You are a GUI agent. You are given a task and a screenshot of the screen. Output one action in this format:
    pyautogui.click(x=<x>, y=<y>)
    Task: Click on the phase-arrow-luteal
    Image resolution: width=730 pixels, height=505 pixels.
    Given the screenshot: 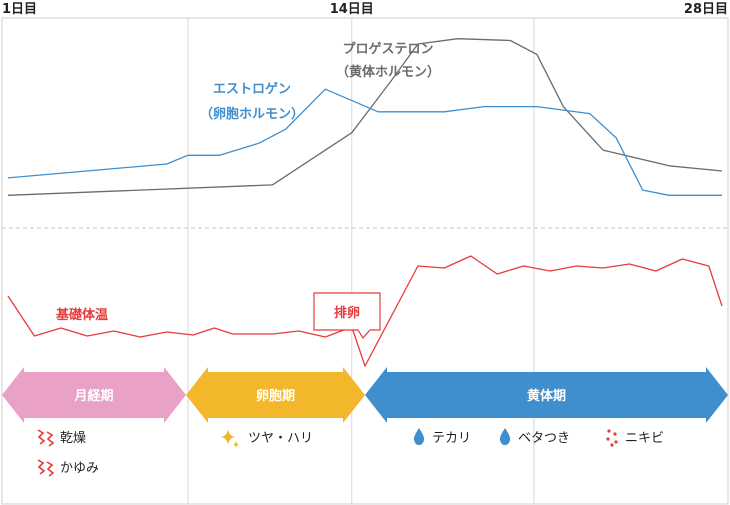 What is the action you would take?
    pyautogui.click(x=546, y=395)
    